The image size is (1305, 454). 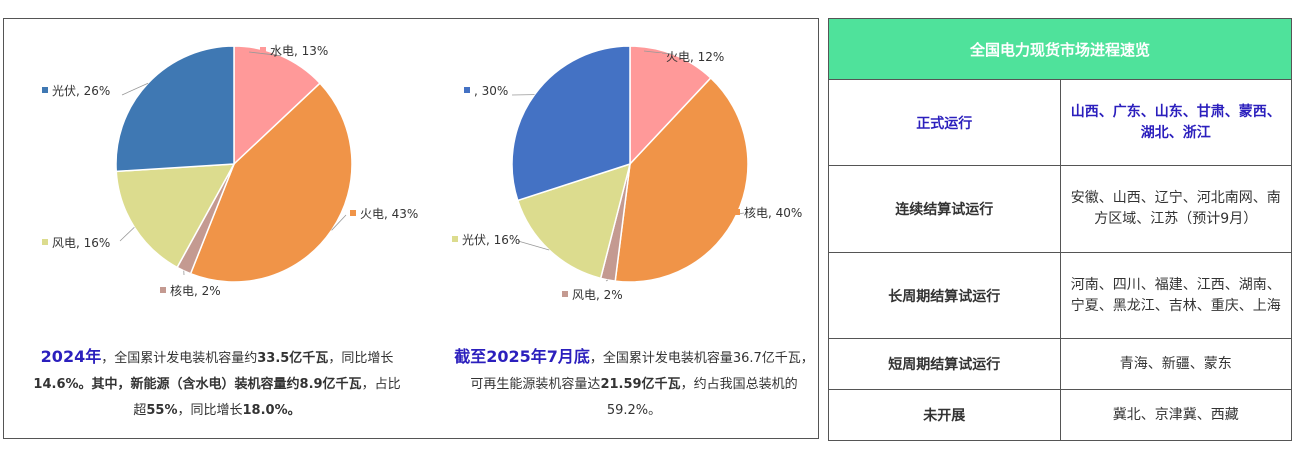 I want to click on caption-bold: 8.9亿千瓦, so click(x=330, y=384).